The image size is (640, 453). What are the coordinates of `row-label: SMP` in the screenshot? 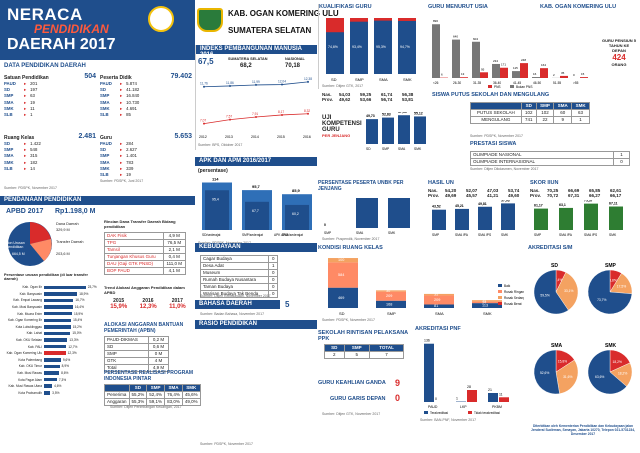 It's located at (9, 96).